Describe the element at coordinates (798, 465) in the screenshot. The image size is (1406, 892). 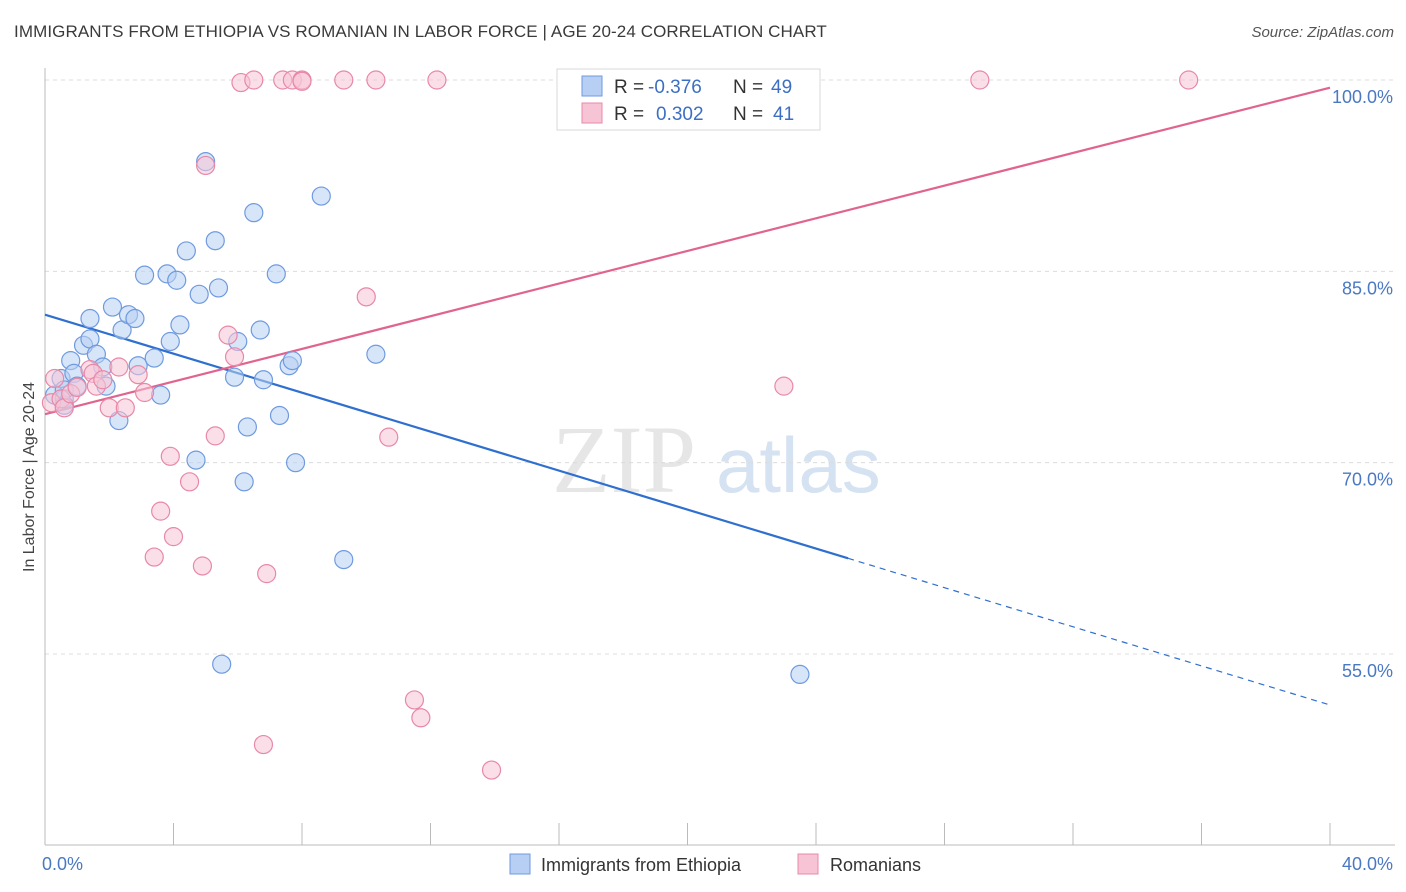
I see `watermark-atlas: atlas` at that location.